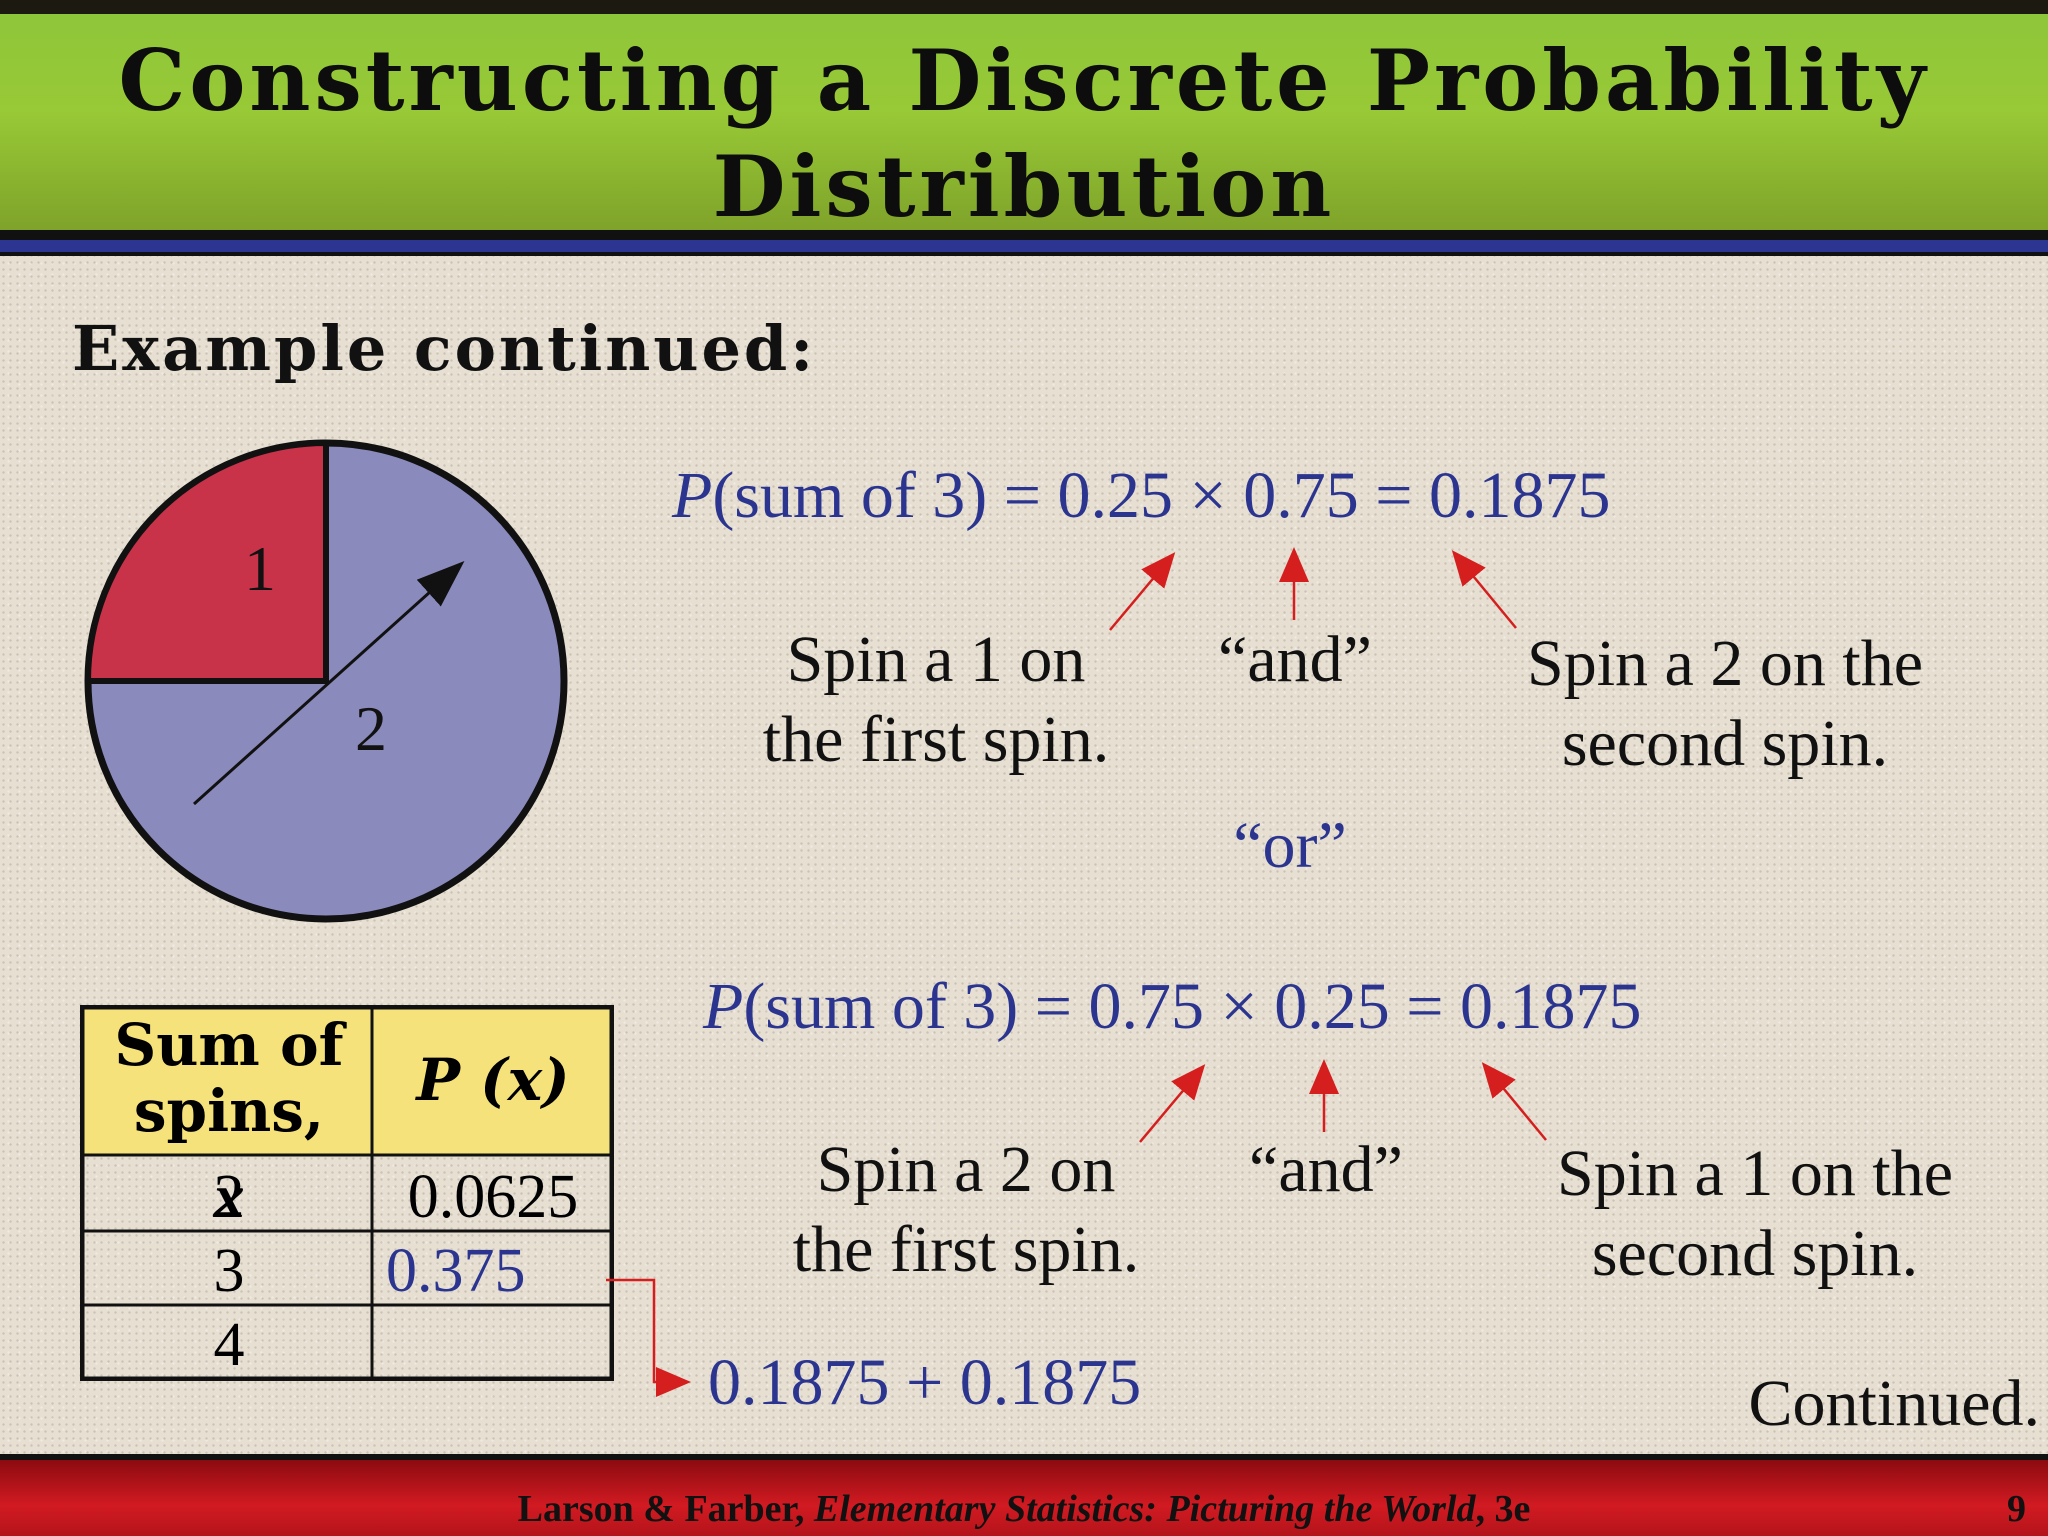  I want to click on eq2-note-and: “and”, so click(1326, 1169).